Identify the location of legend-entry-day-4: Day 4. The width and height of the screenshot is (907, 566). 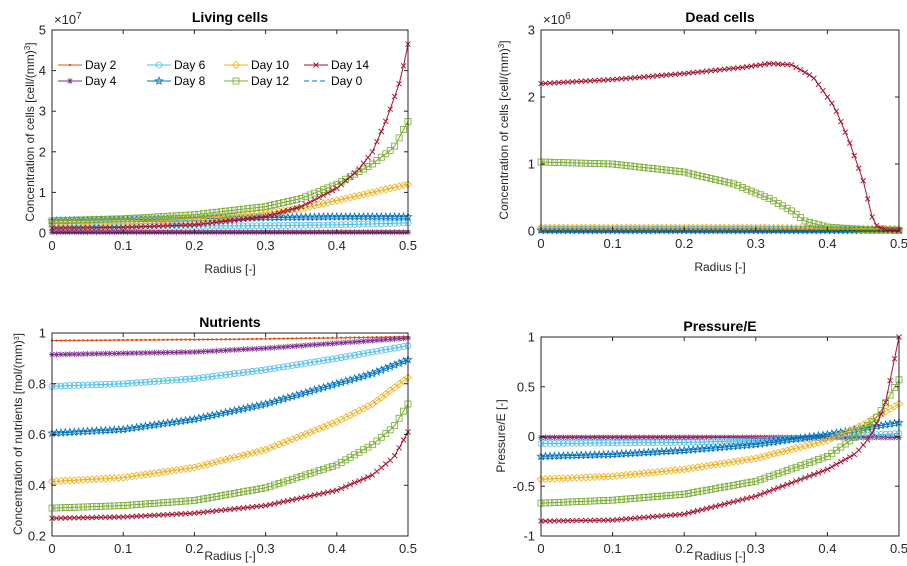
(87, 81).